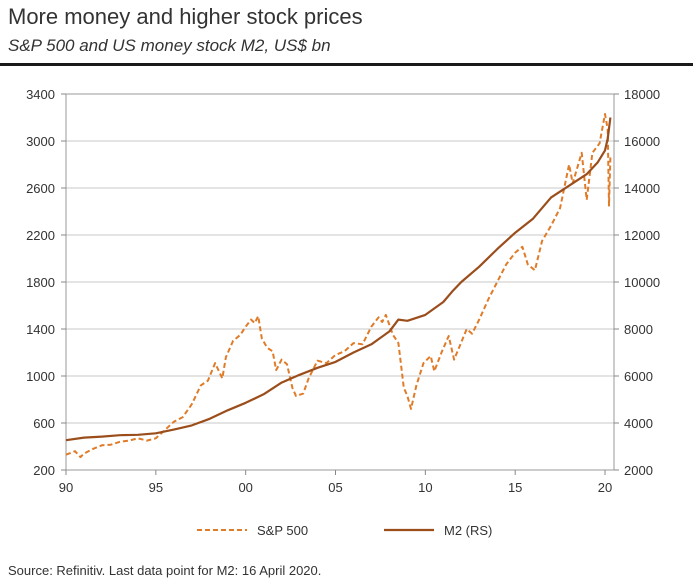 The image size is (693, 582). Describe the element at coordinates (185, 16) in the screenshot. I see `chart-title: More money and higher stock prices` at that location.